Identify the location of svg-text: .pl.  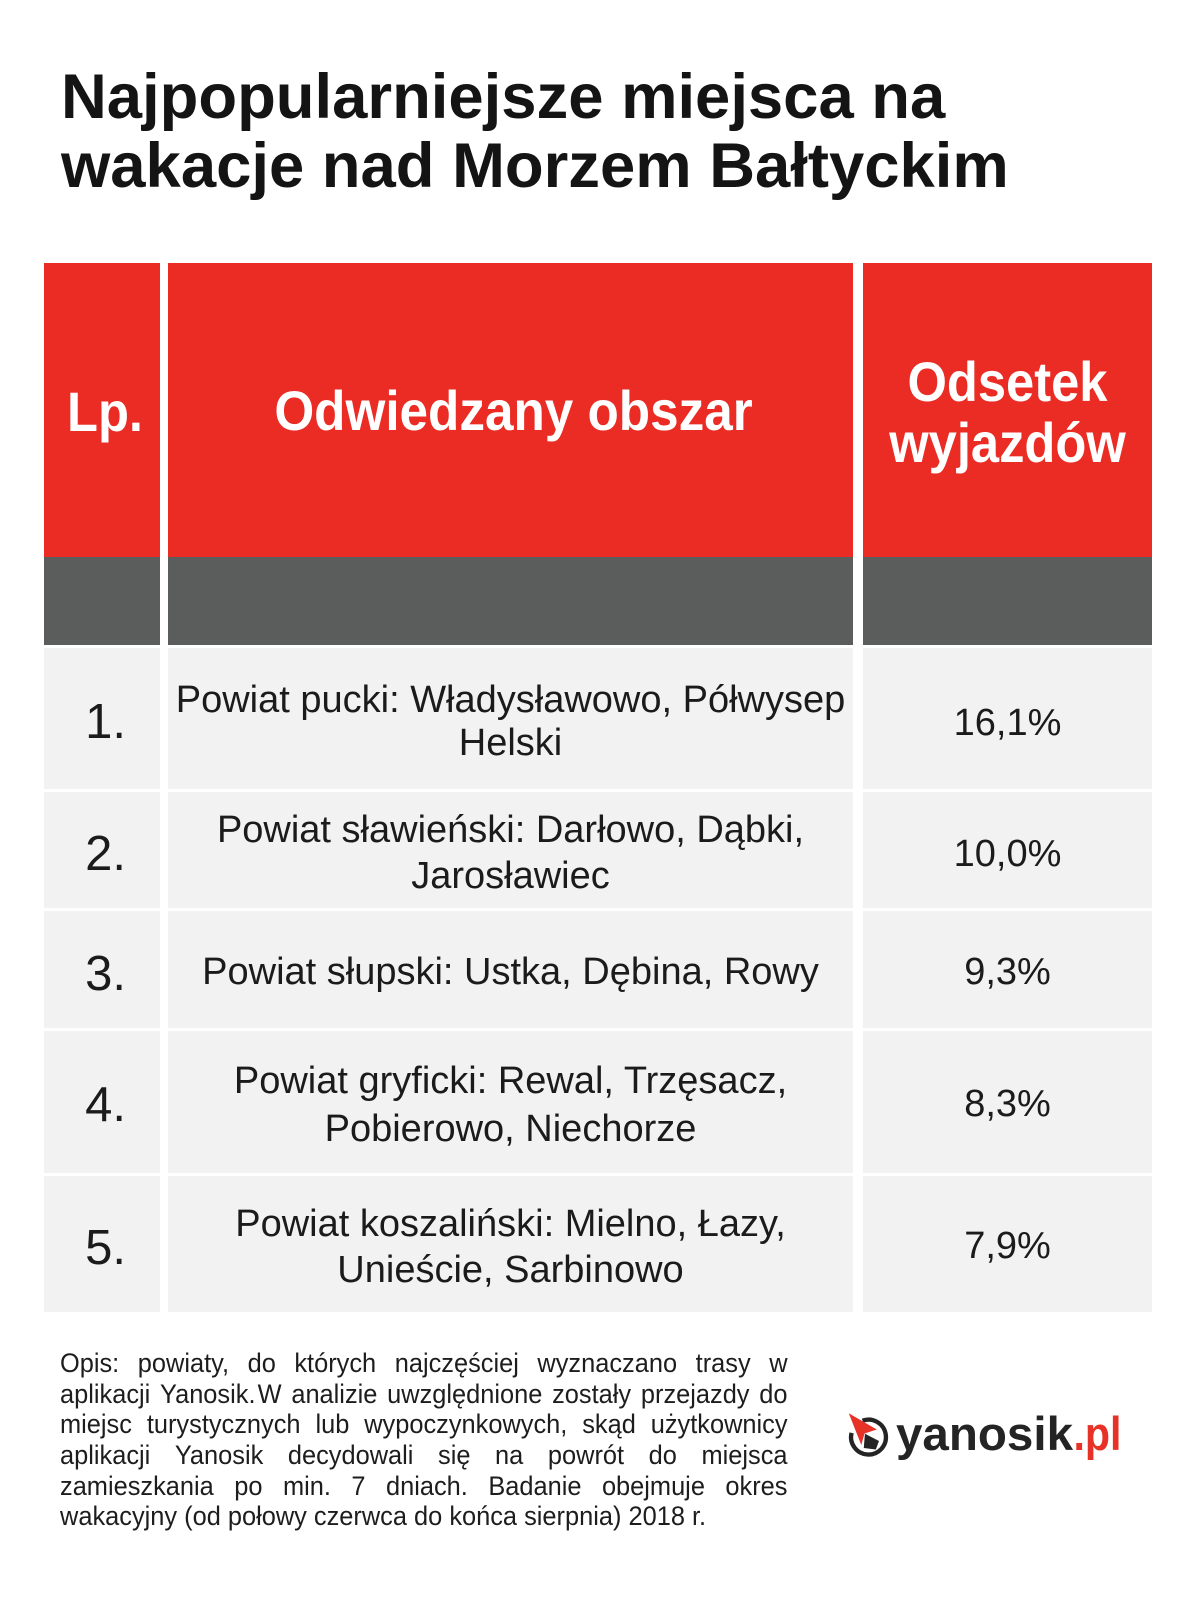
(1098, 1434).